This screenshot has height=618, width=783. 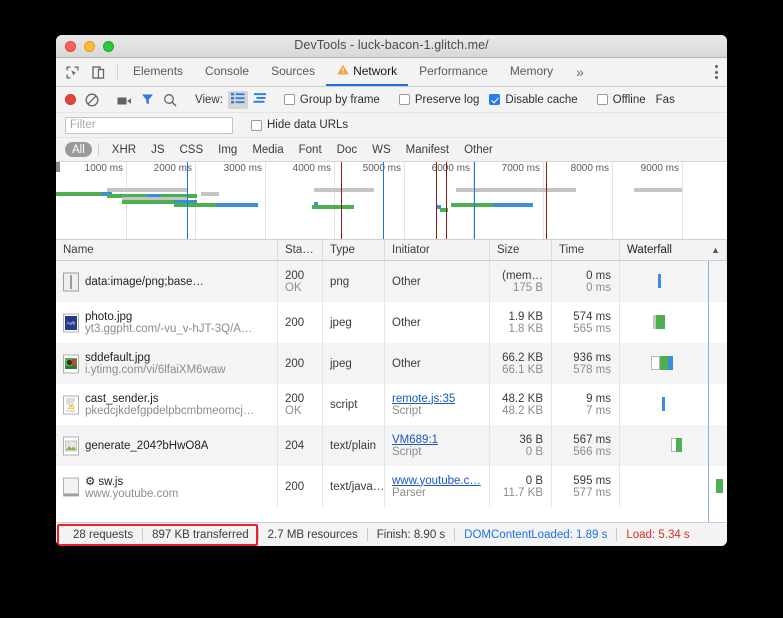 I want to click on cell-initiator-primary: VM689:1, so click(x=415, y=439).